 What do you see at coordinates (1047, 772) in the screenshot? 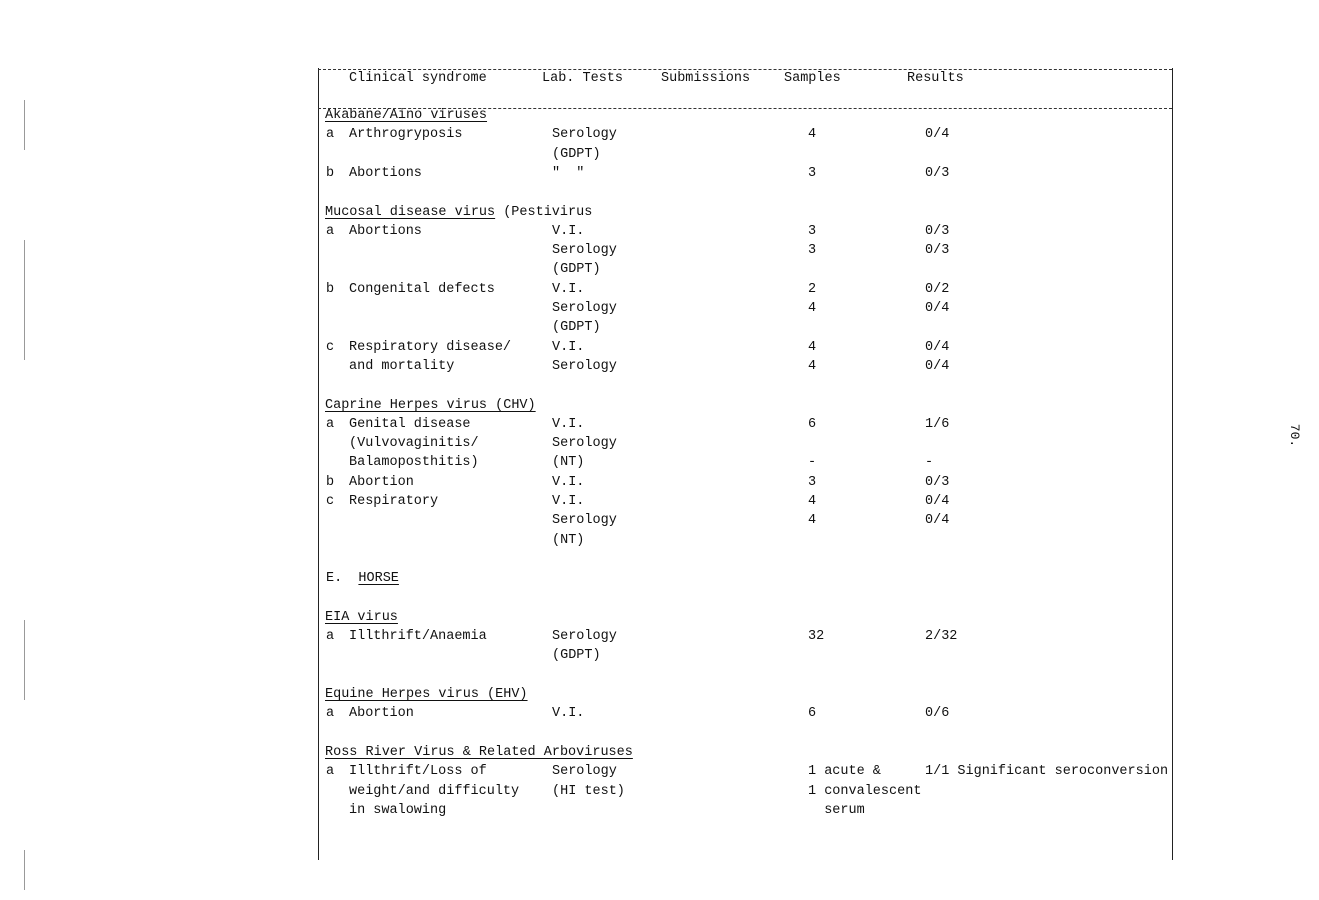
I see `results-cell: 1/1 Significant seroconversion` at bounding box center [1047, 772].